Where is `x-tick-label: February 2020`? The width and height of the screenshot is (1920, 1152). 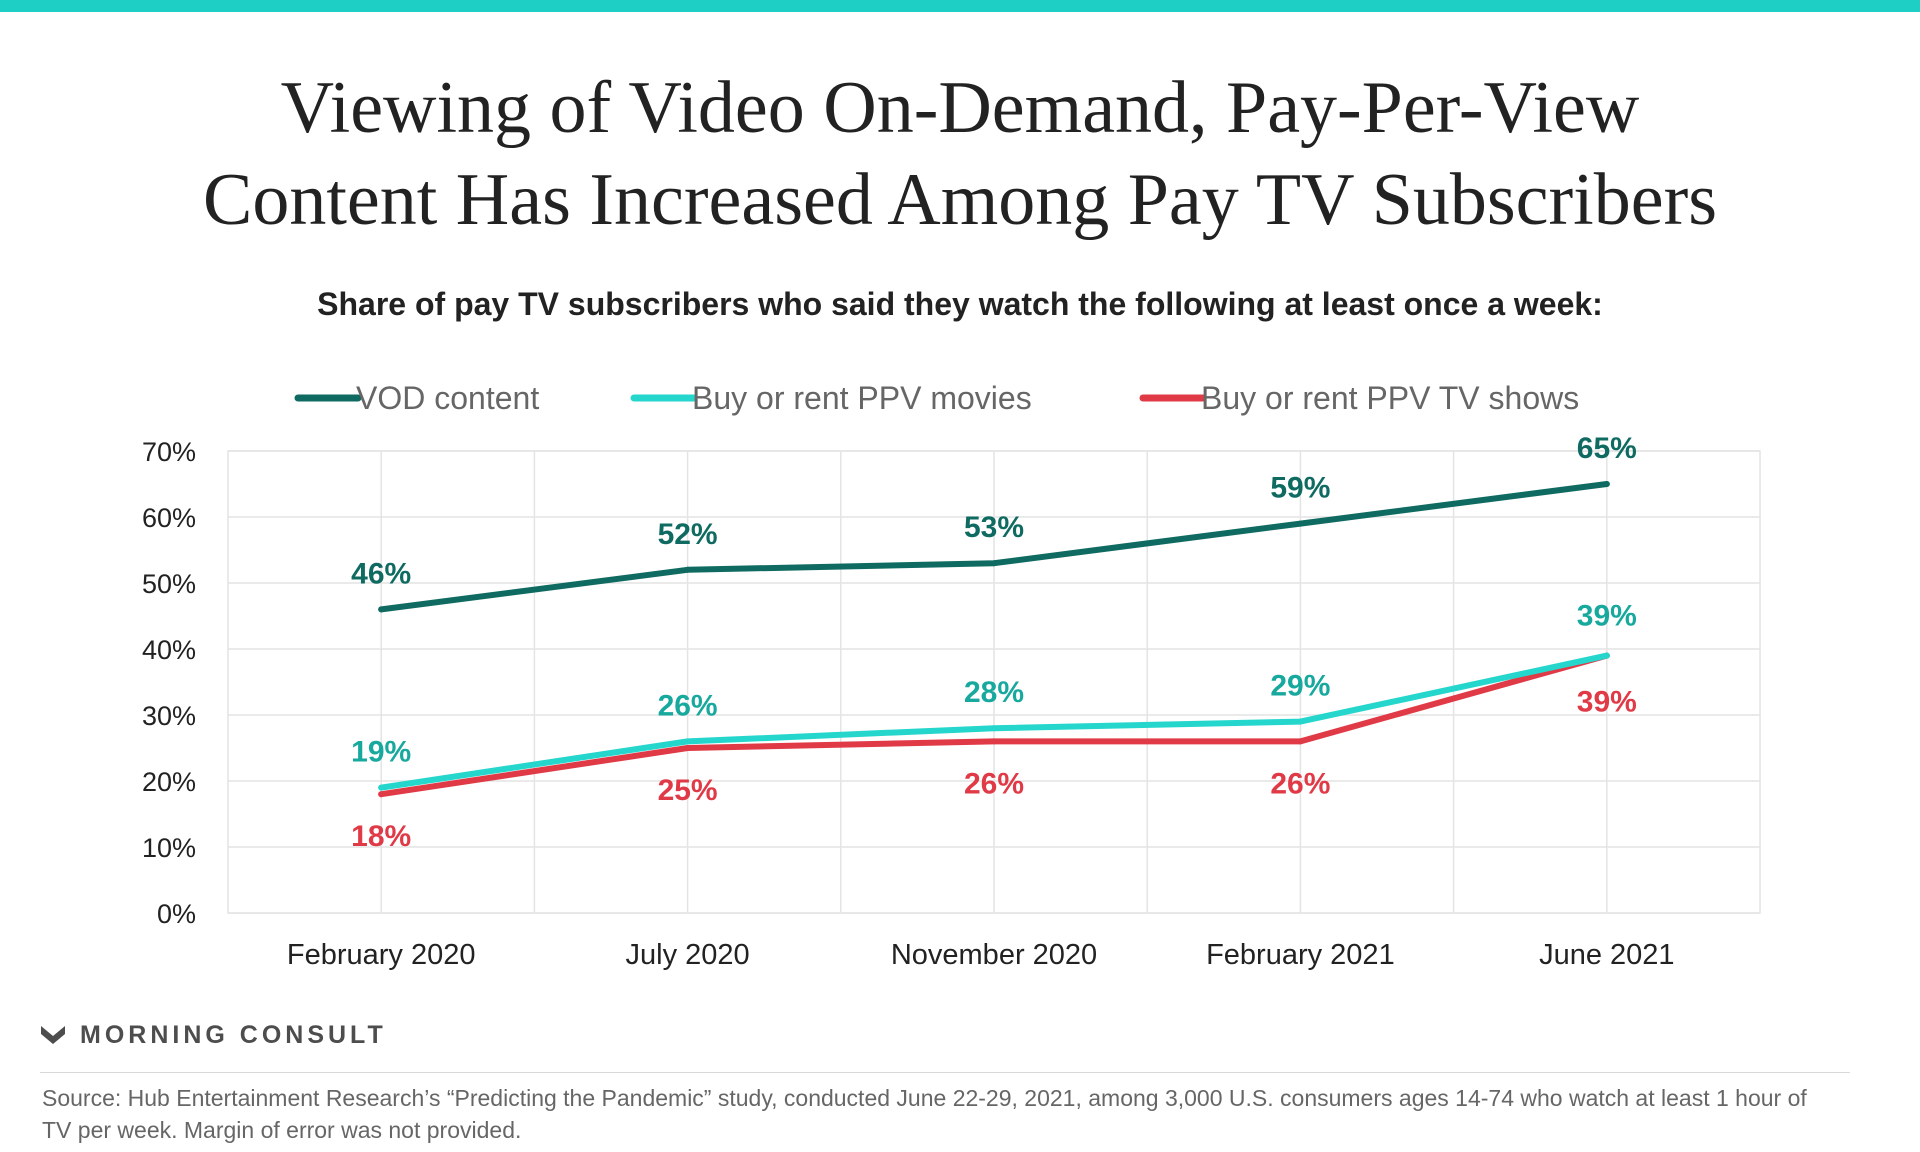
x-tick-label: February 2020 is located at coordinates (381, 955).